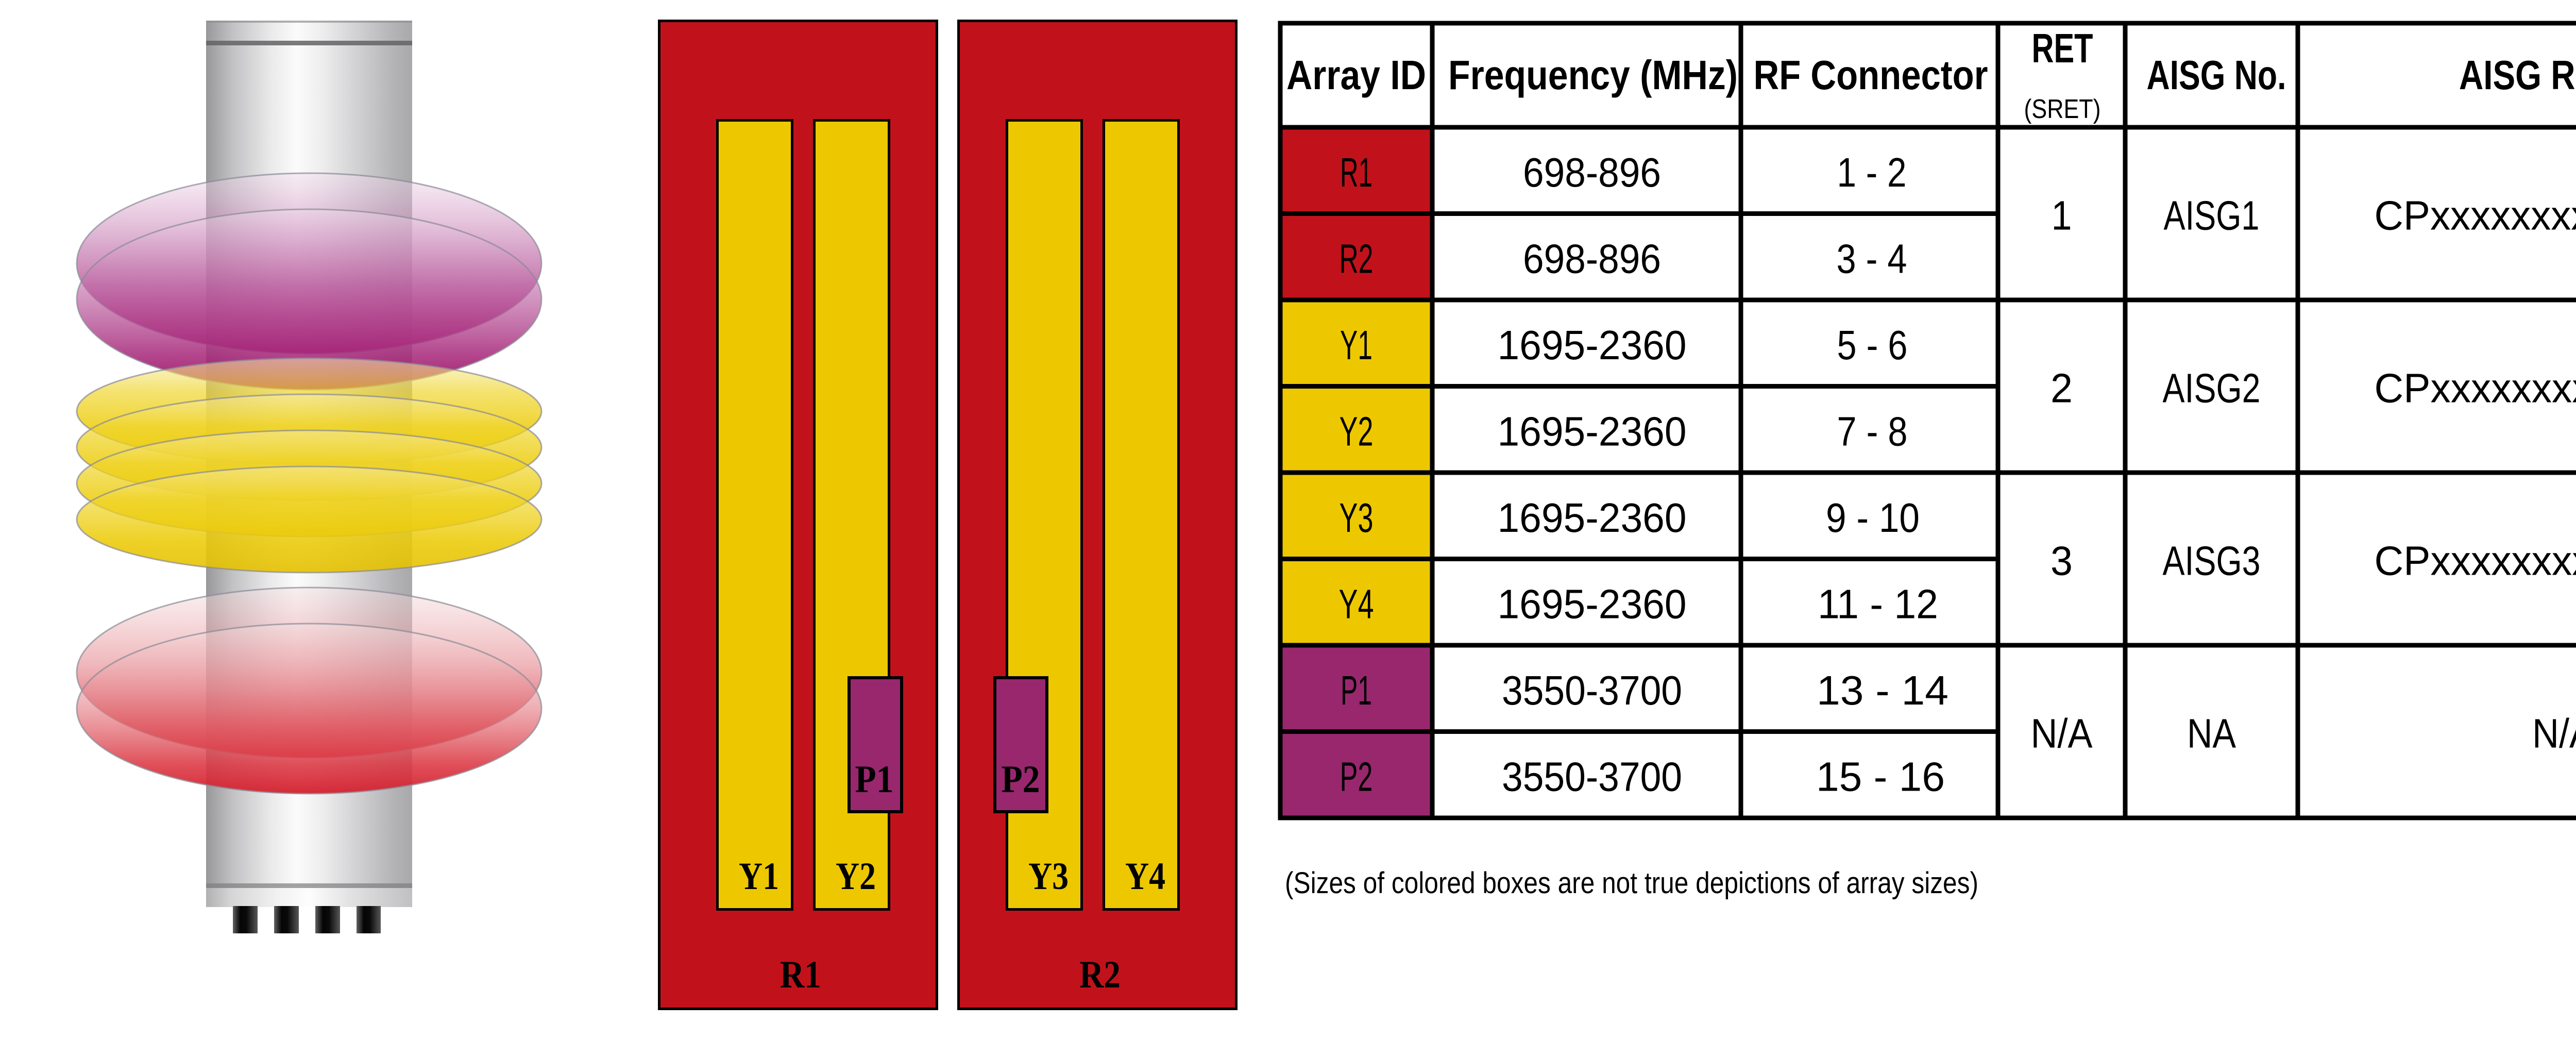  Describe the element at coordinates (2212, 388) in the screenshot. I see `svg-text: AISG2` at that location.